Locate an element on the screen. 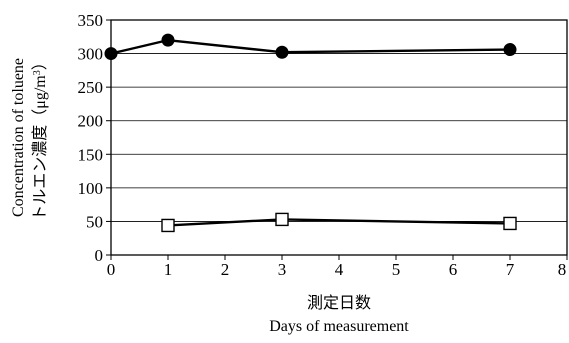  x-axis-title-english: Days of measurement is located at coordinates (339, 326).